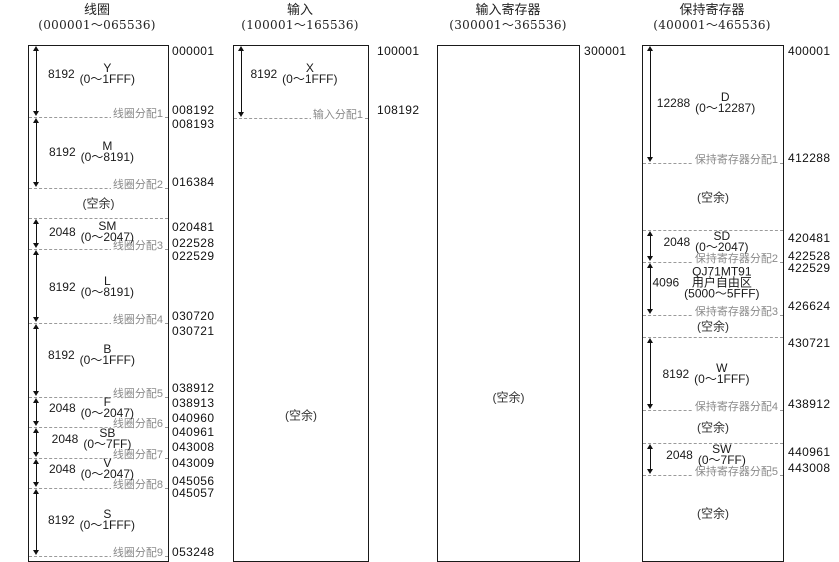 The width and height of the screenshot is (839, 562). I want to click on address-label: 030720, so click(193, 316).